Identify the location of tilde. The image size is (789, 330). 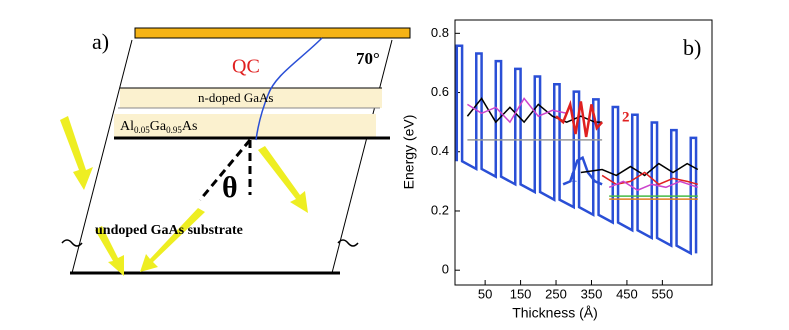
(210, 243).